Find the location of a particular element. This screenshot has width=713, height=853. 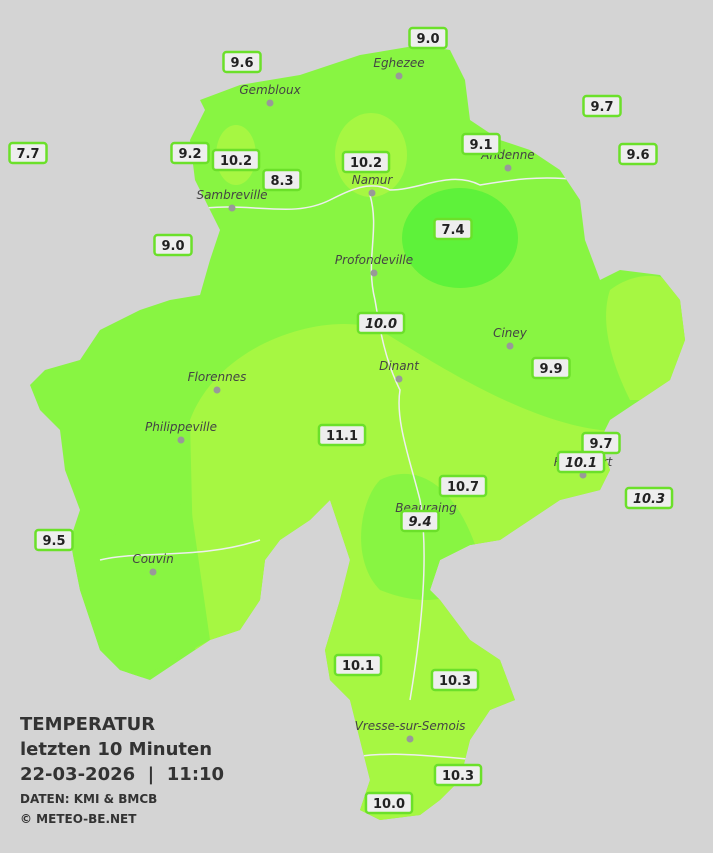

station: 11.1 is located at coordinates (342, 435).